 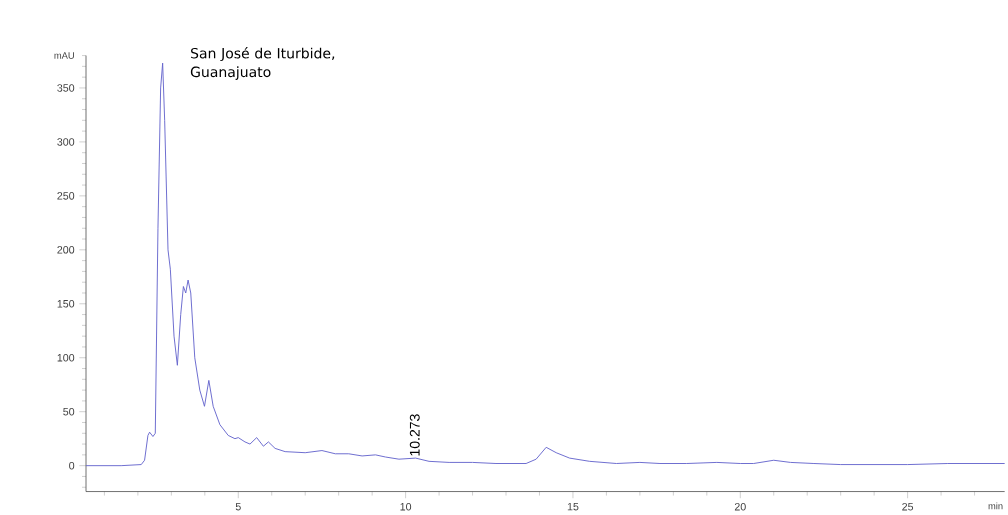 I want to click on y-tick-label: 100, so click(x=66, y=358).